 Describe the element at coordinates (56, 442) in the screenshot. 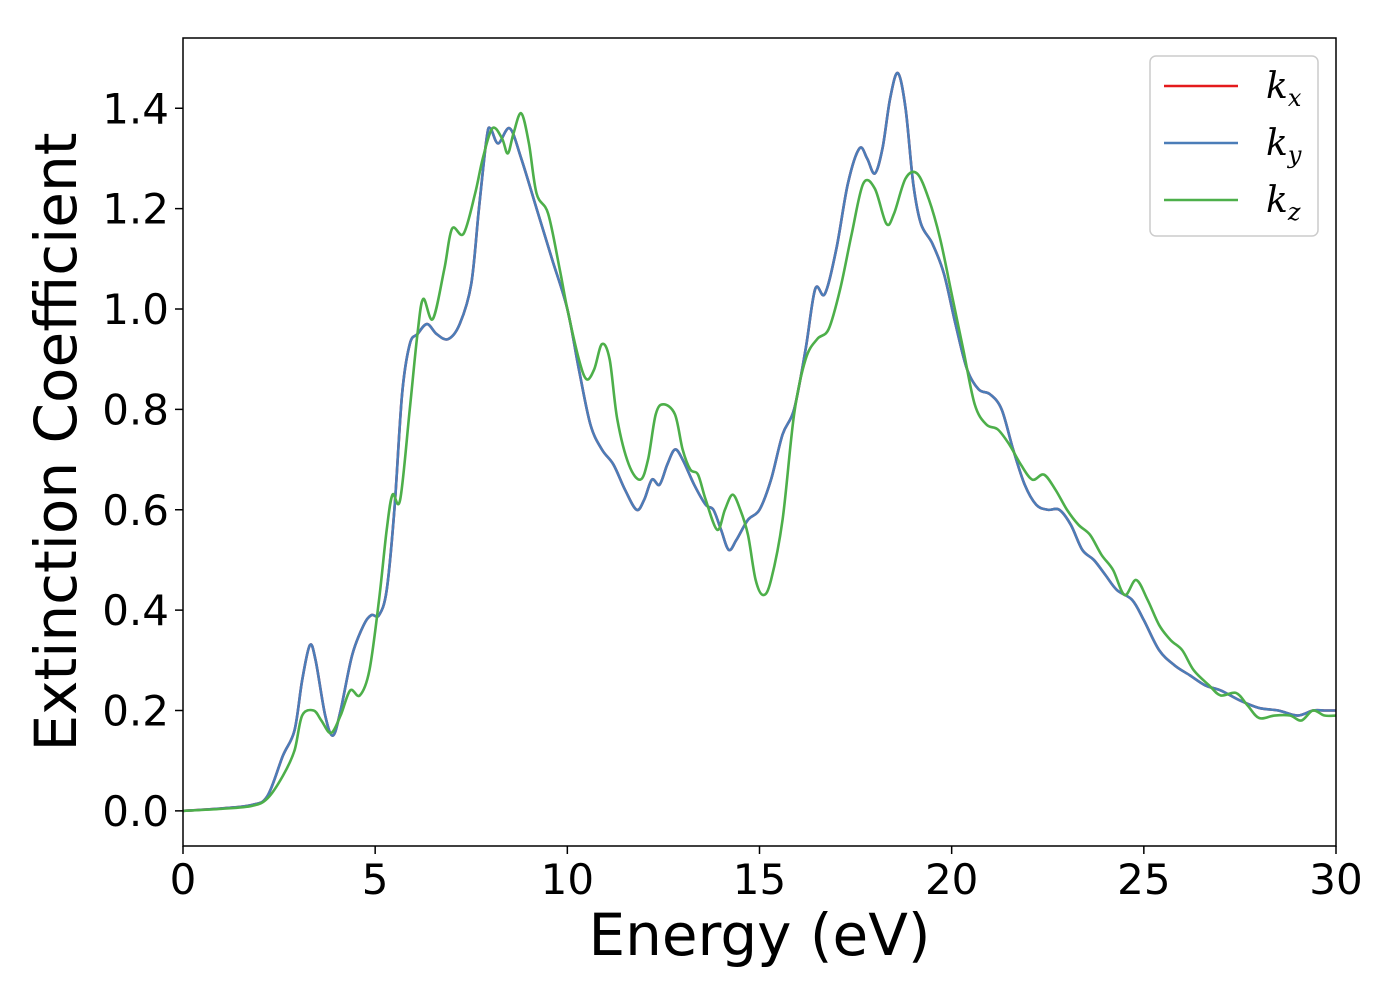

I see `y-axis-title: Extinction Coefficient` at that location.